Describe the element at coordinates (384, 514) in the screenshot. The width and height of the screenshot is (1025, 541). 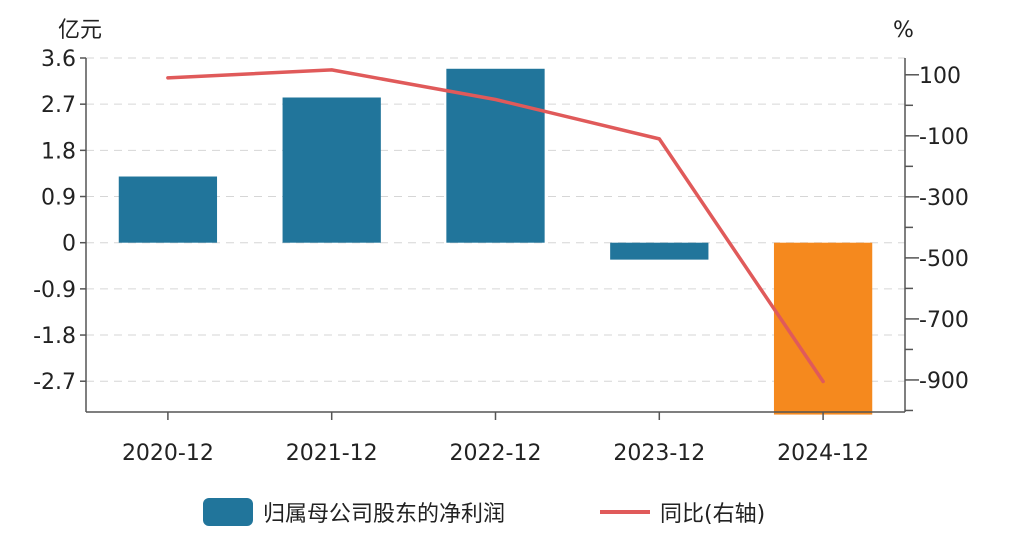
I see `legend-label-bar: 归属母公司股东的净利润` at that location.